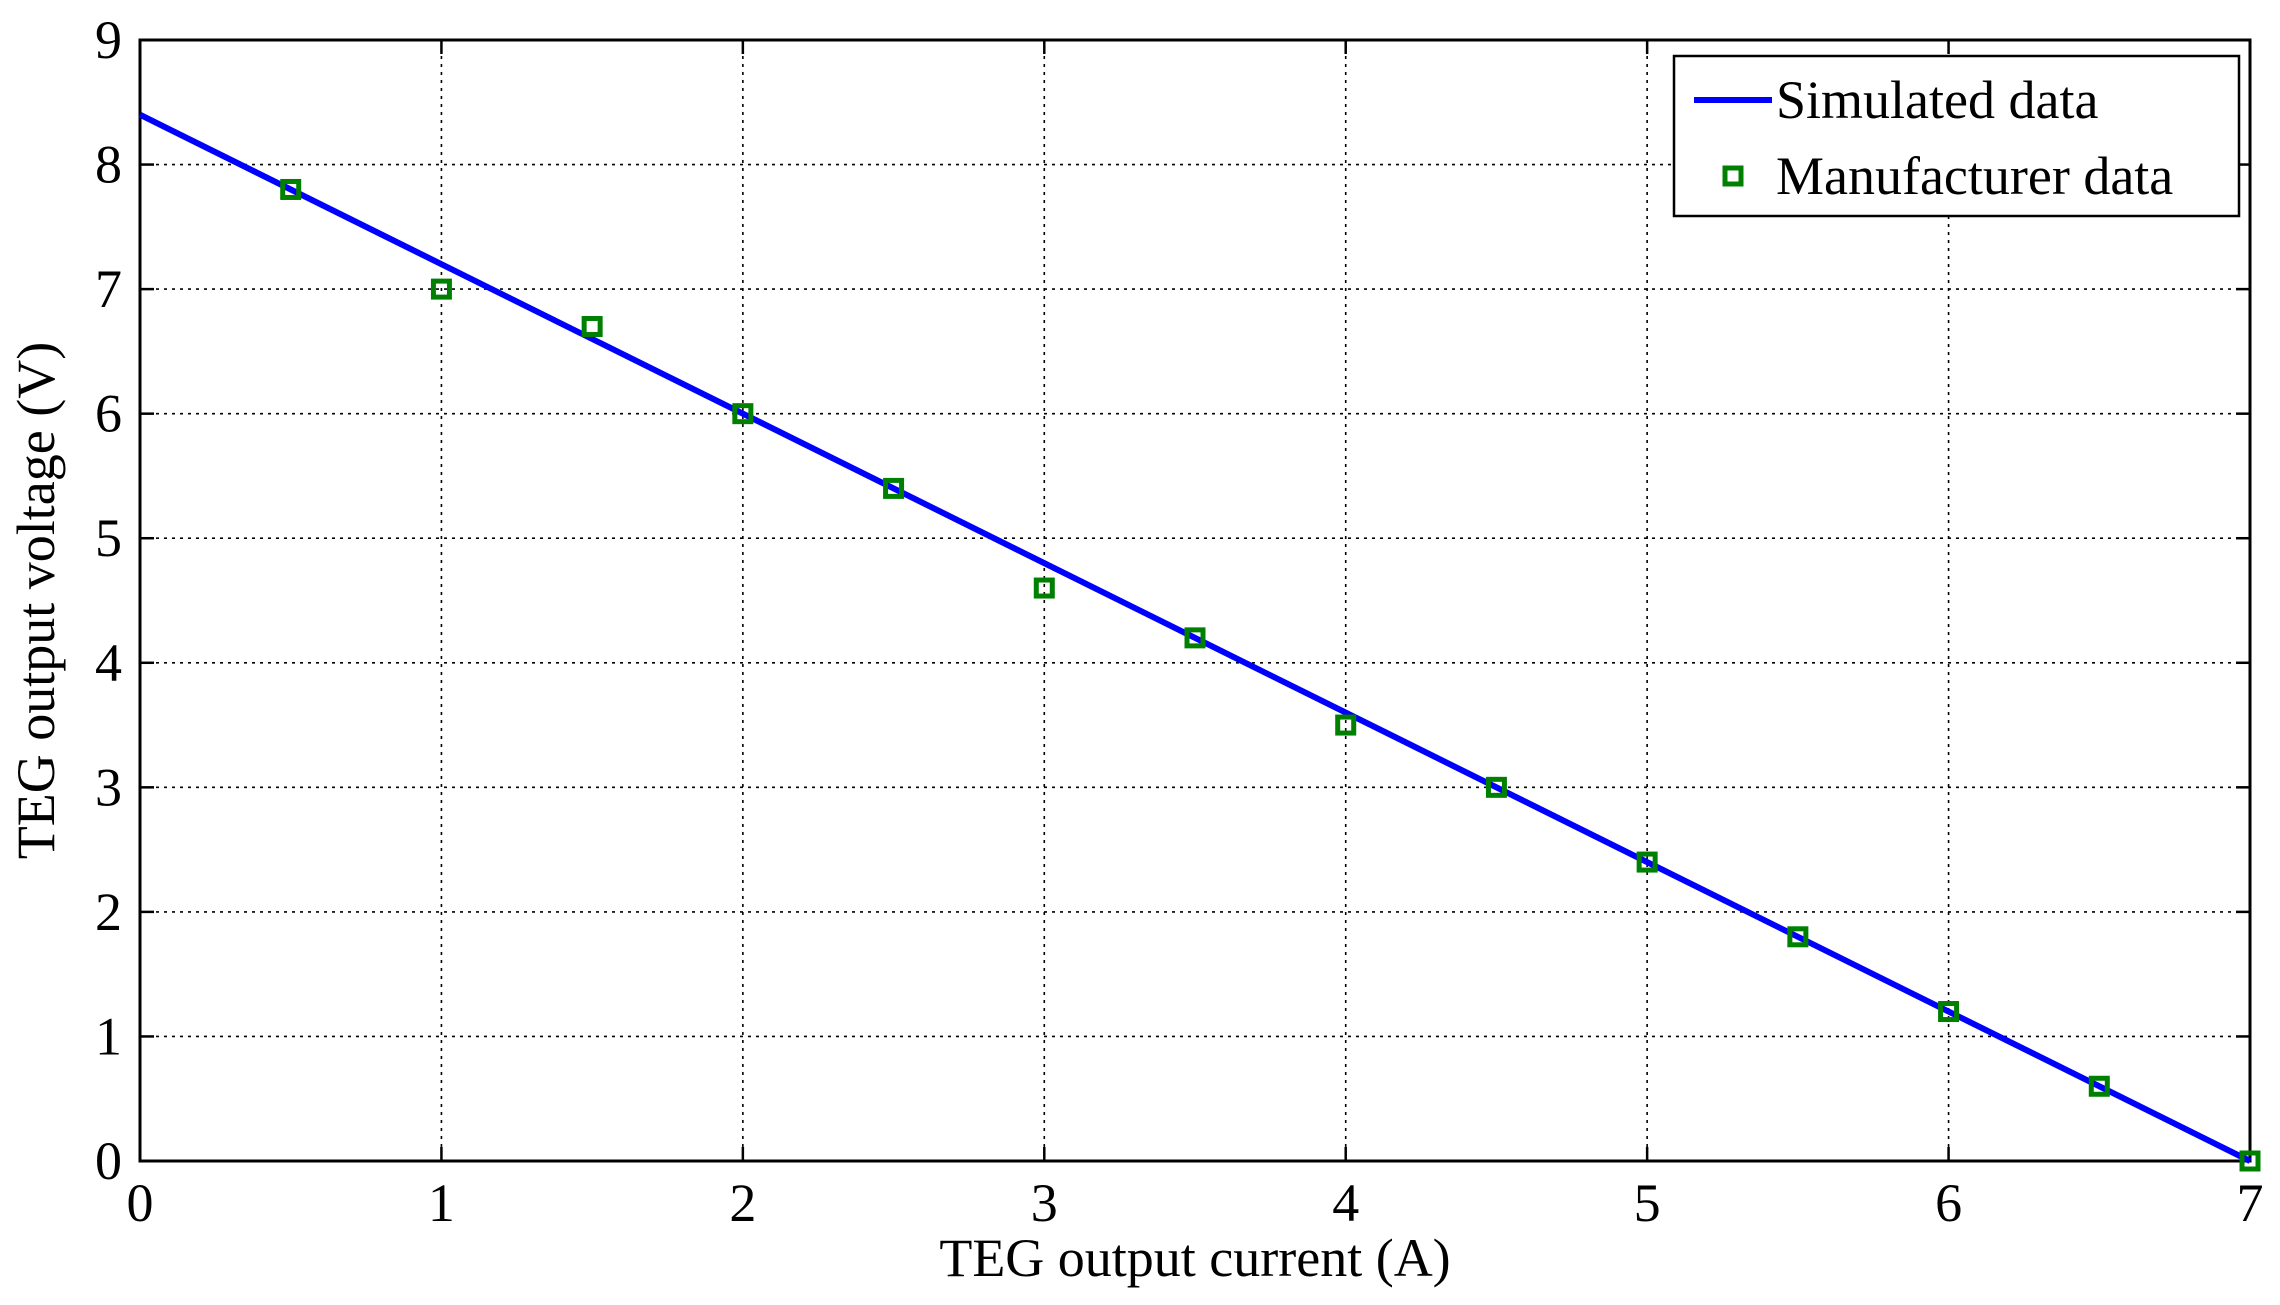 This screenshot has width=2280, height=1305. What do you see at coordinates (36, 600) in the screenshot?
I see `y-axis-label: TEG output voltage (V)` at bounding box center [36, 600].